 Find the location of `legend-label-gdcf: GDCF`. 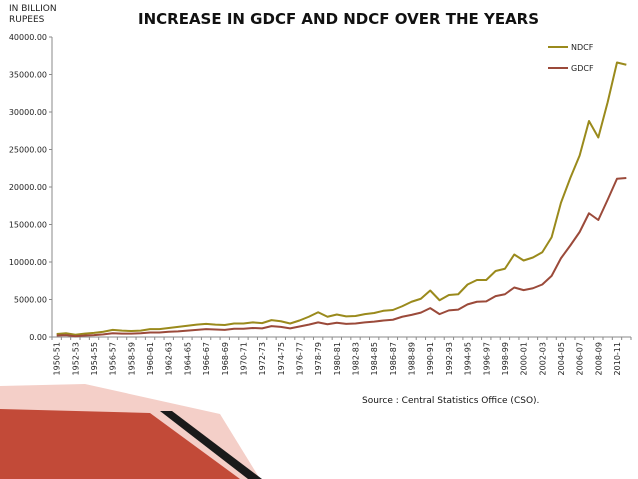

legend-label-gdcf: GDCF is located at coordinates (582, 68).